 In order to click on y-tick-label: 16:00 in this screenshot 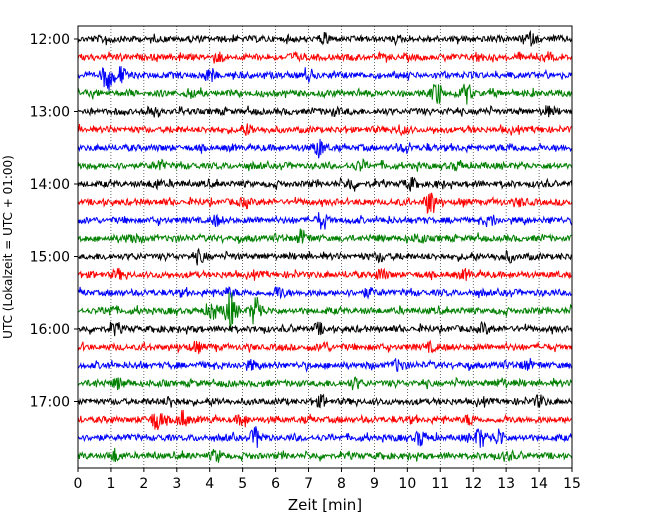, I will do `click(50, 330)`.